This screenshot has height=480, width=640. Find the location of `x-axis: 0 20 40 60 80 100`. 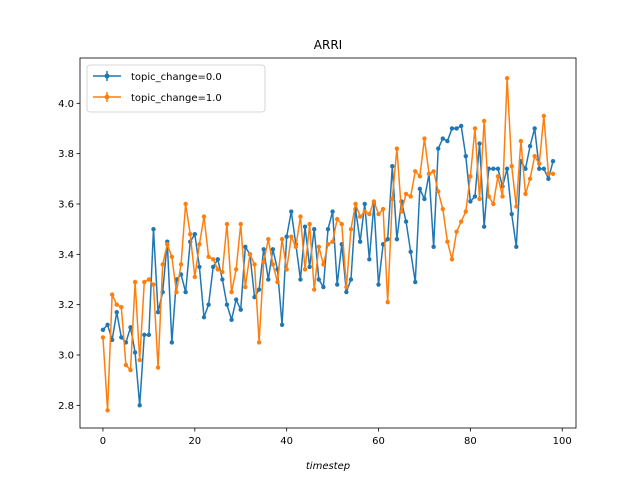

x-axis: 0 20 40 60 80 100 is located at coordinates (336, 437).